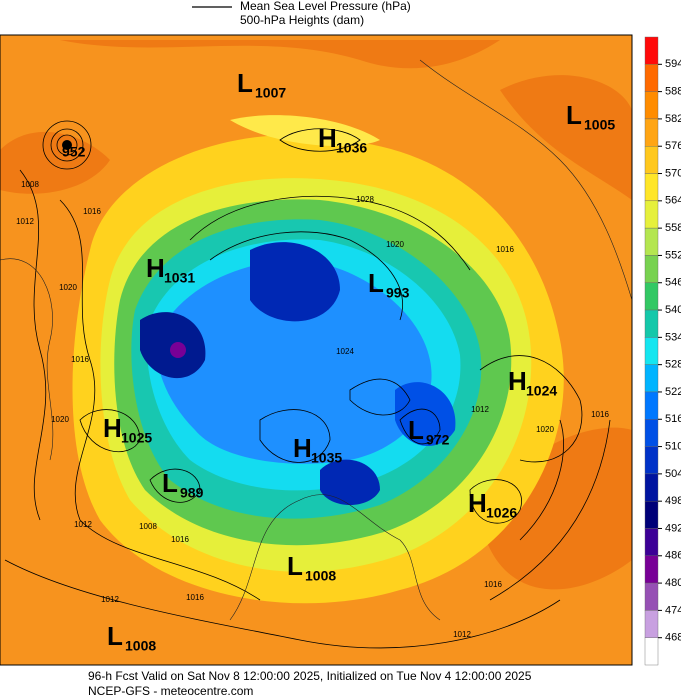  What do you see at coordinates (673, 610) in the screenshot?
I see `colorbar-label: 474` at bounding box center [673, 610].